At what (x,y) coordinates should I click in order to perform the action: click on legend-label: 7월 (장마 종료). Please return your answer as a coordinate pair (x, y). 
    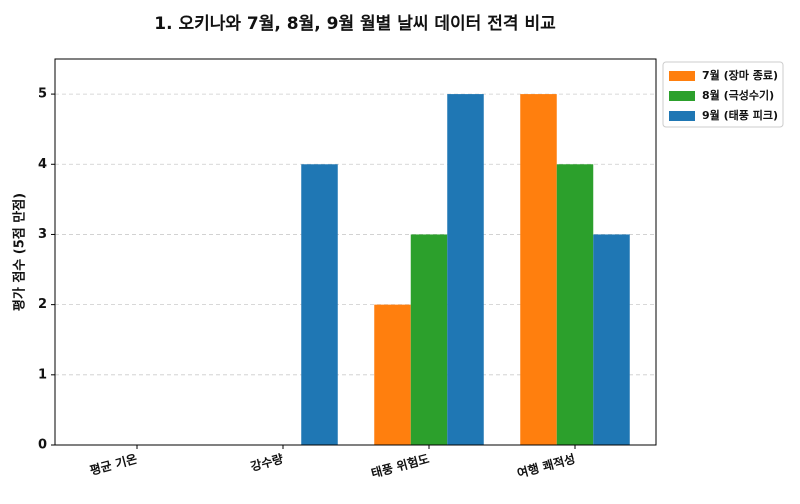
    Looking at the image, I should click on (740, 75).